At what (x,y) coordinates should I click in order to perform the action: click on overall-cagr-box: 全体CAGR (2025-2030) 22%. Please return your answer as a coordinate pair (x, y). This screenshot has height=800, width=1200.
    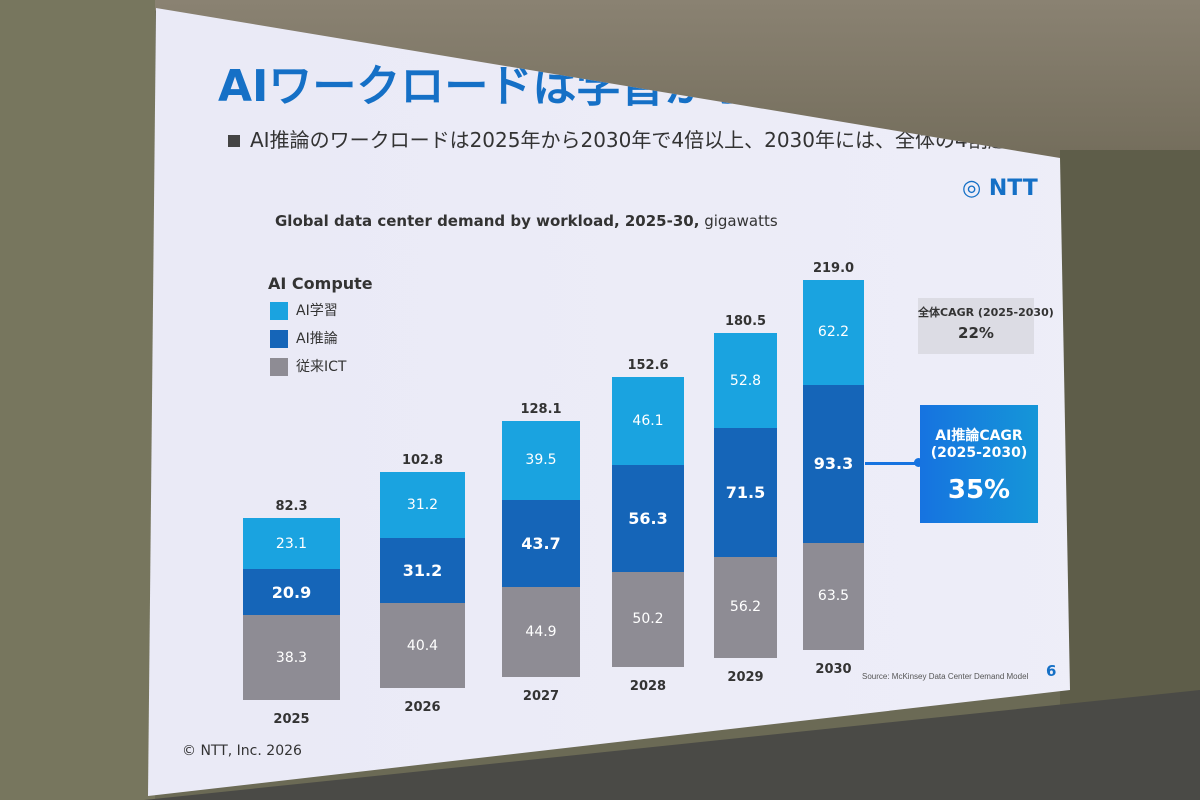
    Looking at the image, I should click on (986, 326).